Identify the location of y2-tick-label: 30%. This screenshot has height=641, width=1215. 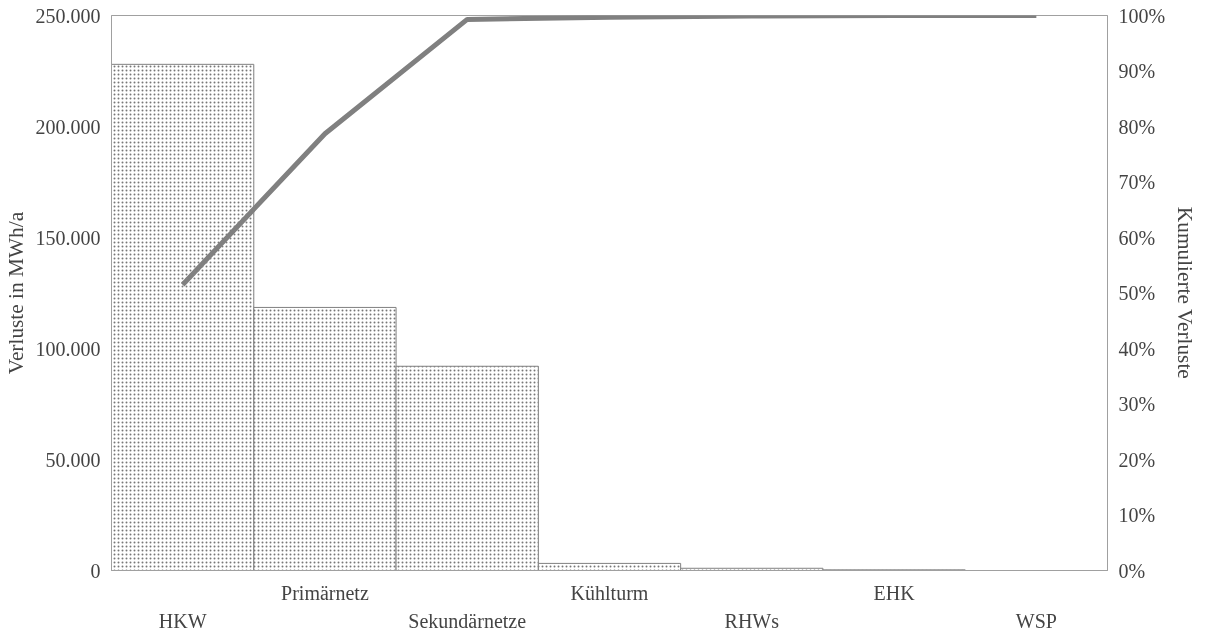
(1137, 404).